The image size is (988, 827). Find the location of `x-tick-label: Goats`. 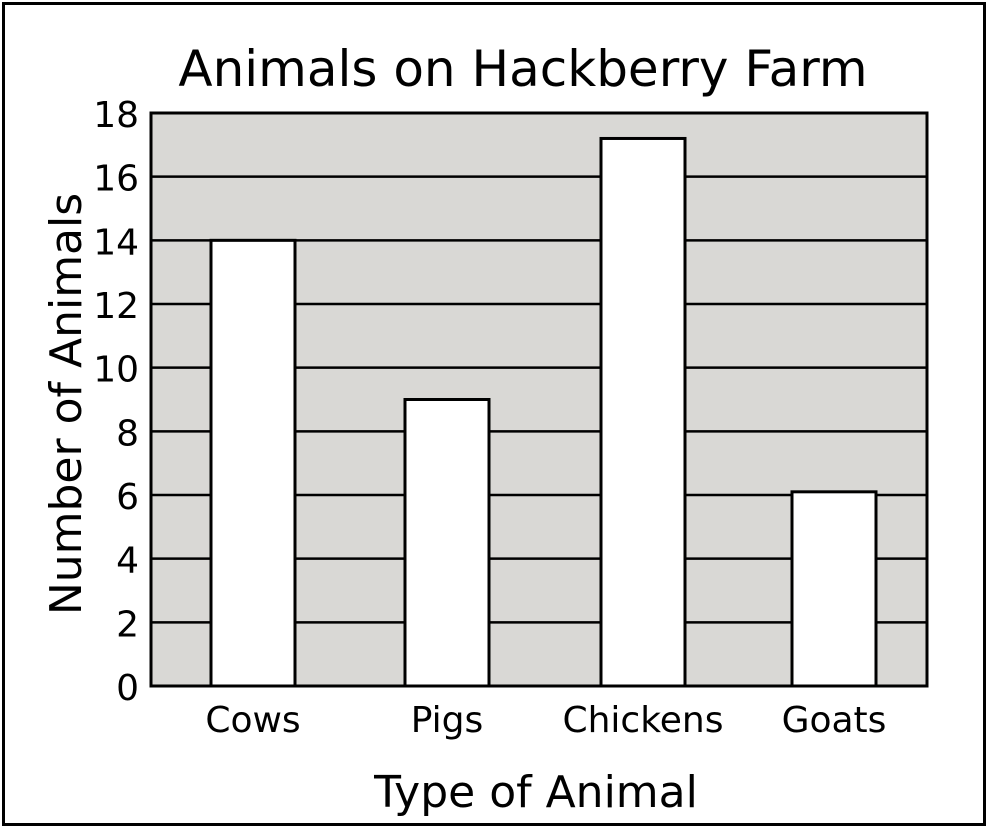

x-tick-label: Goats is located at coordinates (834, 720).